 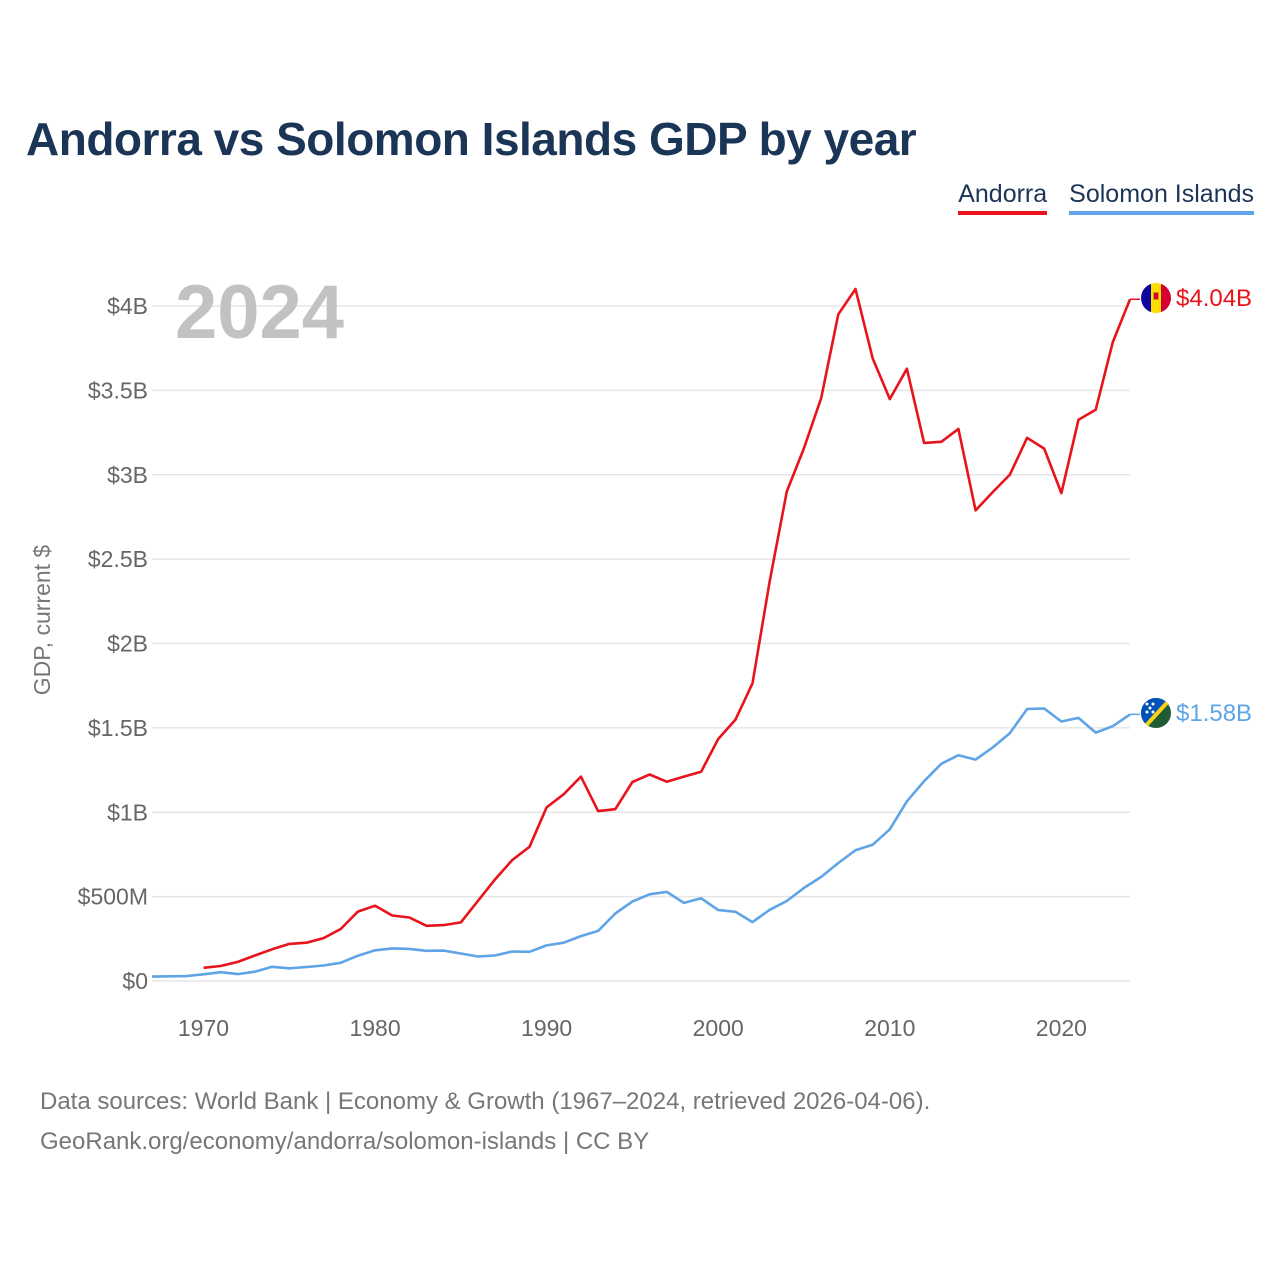 What do you see at coordinates (718, 1028) in the screenshot?
I see `x-tick-label: 2000` at bounding box center [718, 1028].